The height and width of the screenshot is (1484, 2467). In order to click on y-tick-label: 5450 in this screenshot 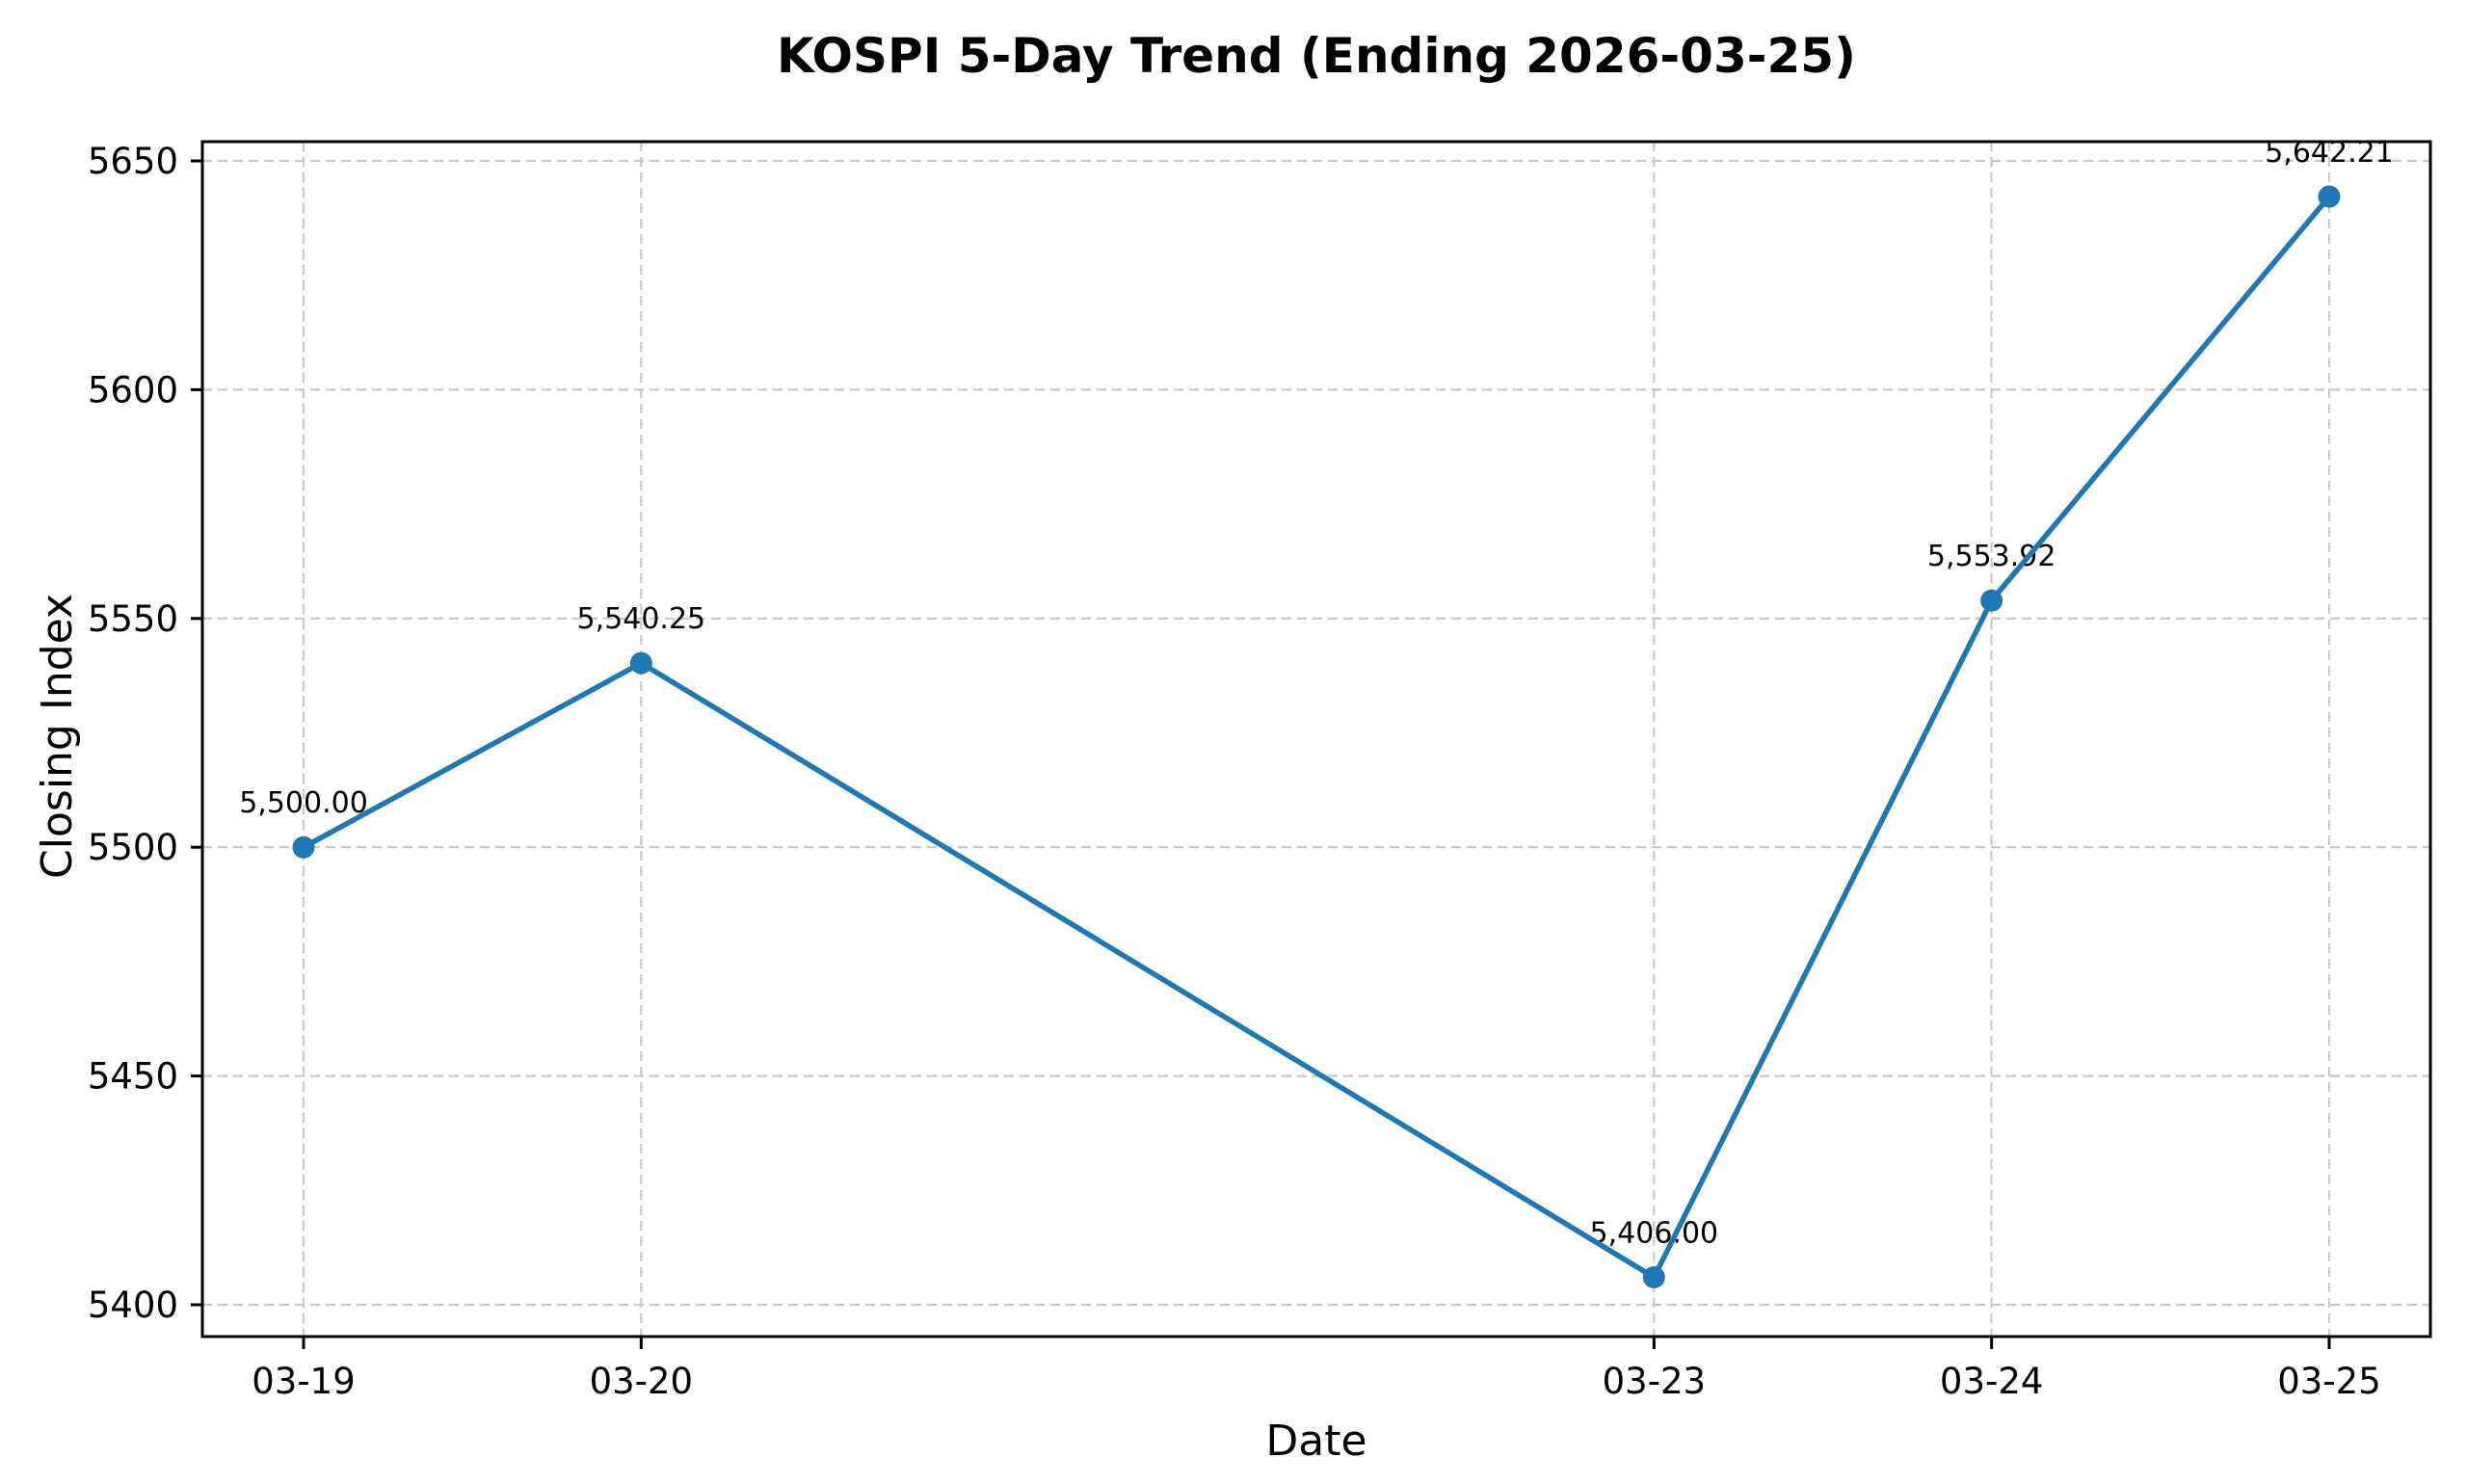, I will do `click(133, 1077)`.